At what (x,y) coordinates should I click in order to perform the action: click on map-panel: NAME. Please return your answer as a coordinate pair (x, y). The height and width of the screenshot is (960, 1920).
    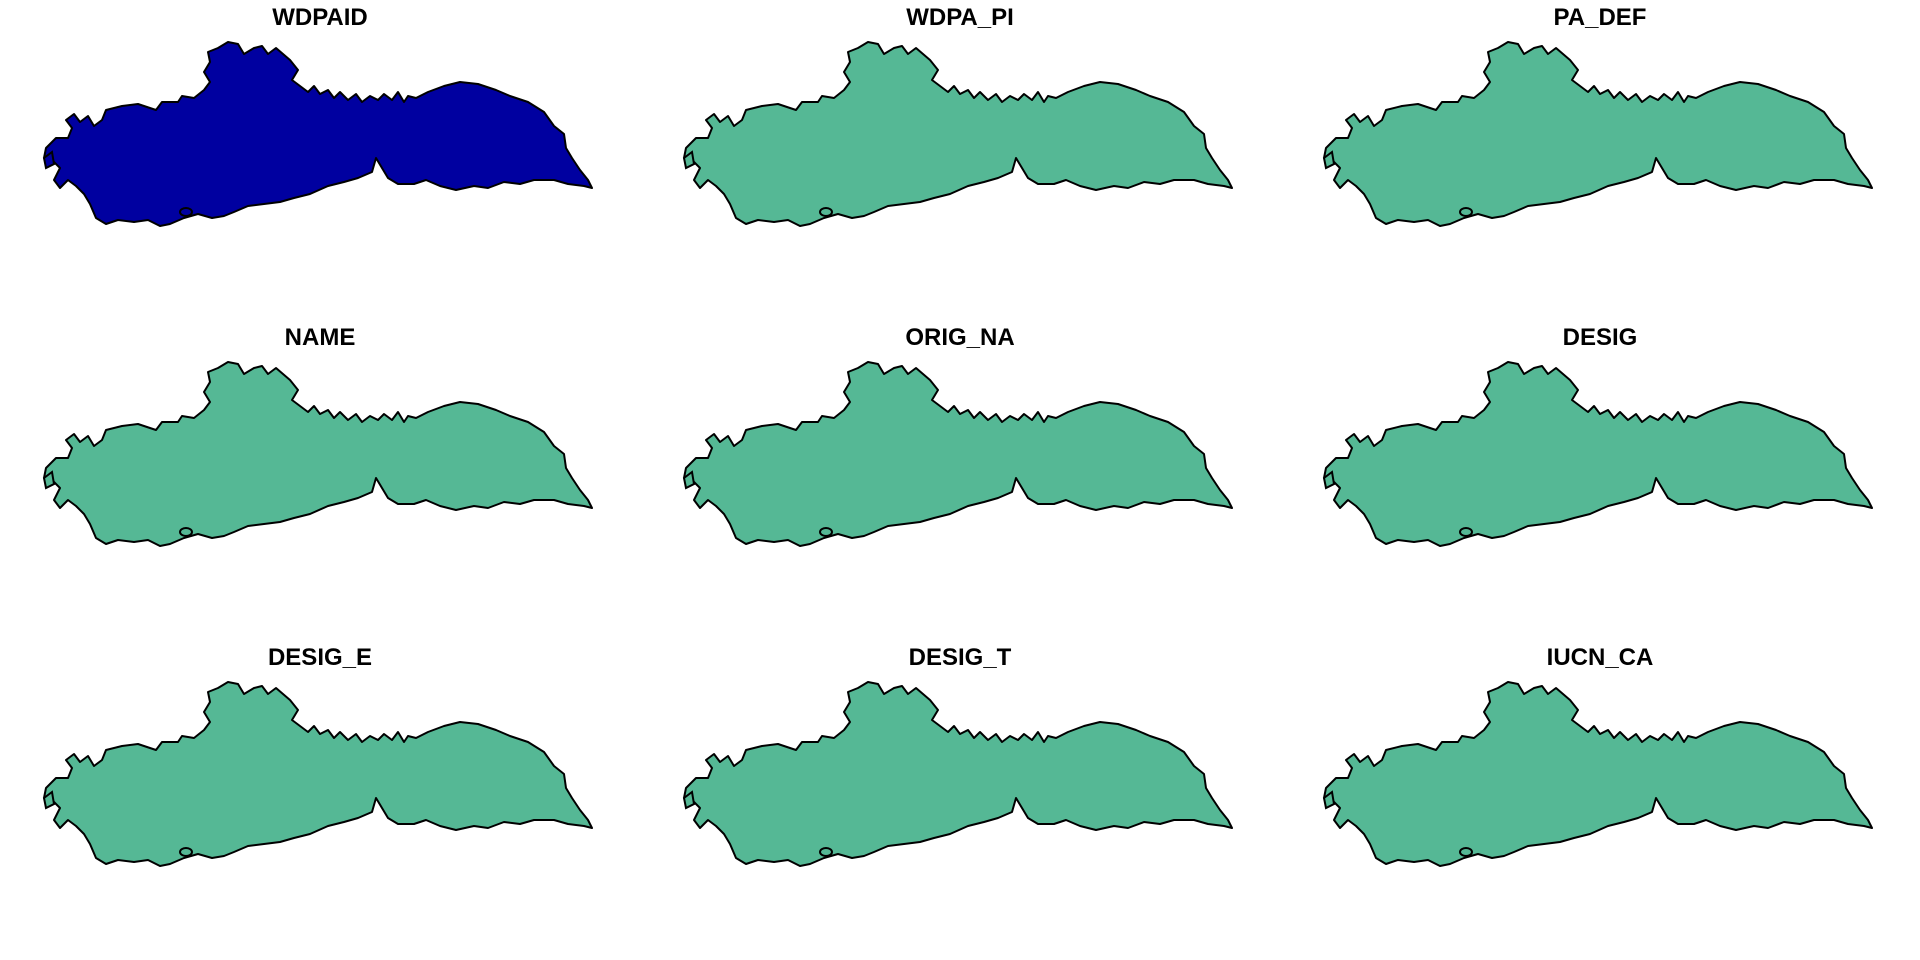
    Looking at the image, I should click on (320, 480).